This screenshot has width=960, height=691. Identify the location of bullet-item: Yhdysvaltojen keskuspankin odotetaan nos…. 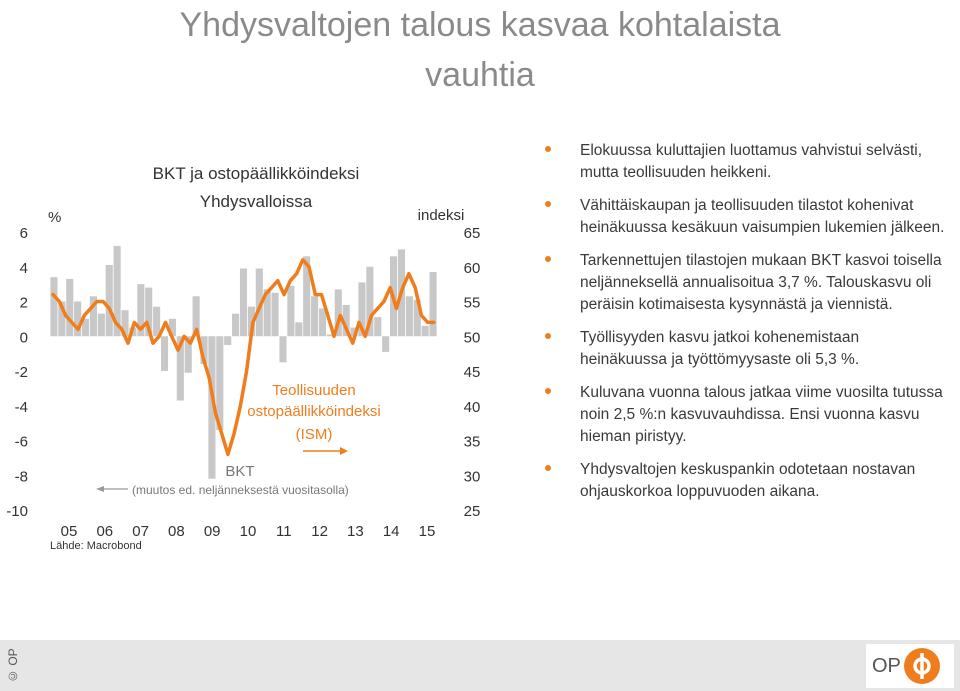
(745, 481).